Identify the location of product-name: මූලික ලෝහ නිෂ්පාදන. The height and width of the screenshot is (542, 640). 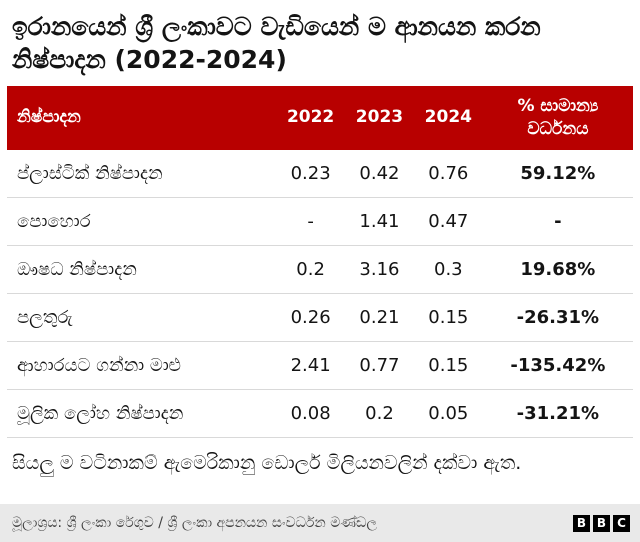
(142, 413).